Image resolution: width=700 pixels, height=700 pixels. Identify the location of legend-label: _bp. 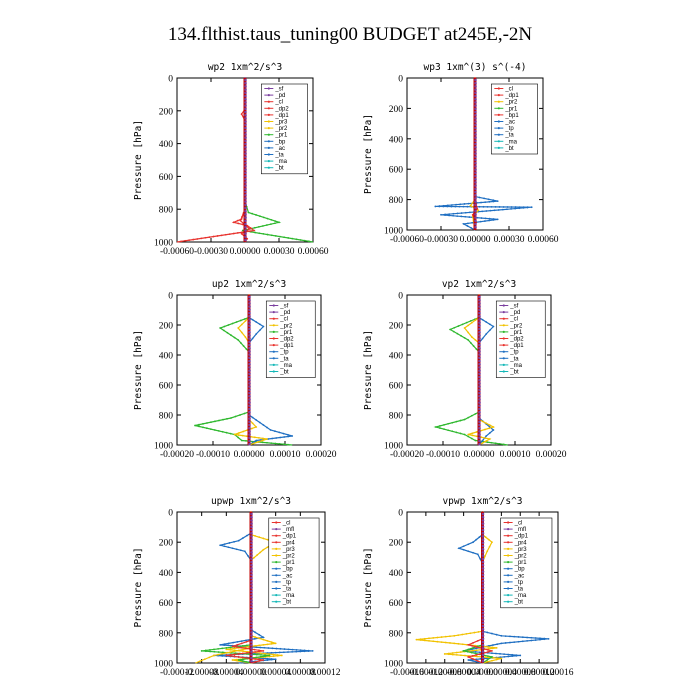
(520, 570).